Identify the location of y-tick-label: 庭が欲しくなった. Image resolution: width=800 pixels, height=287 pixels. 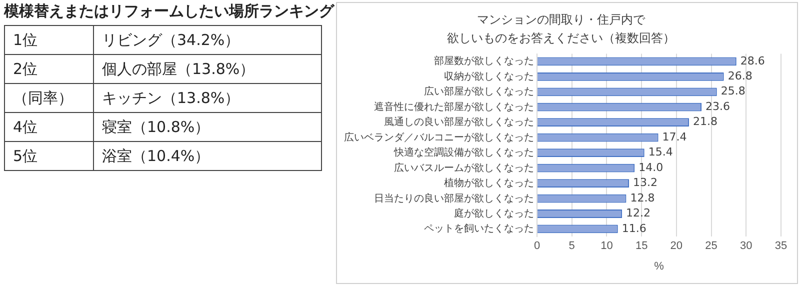
(494, 214).